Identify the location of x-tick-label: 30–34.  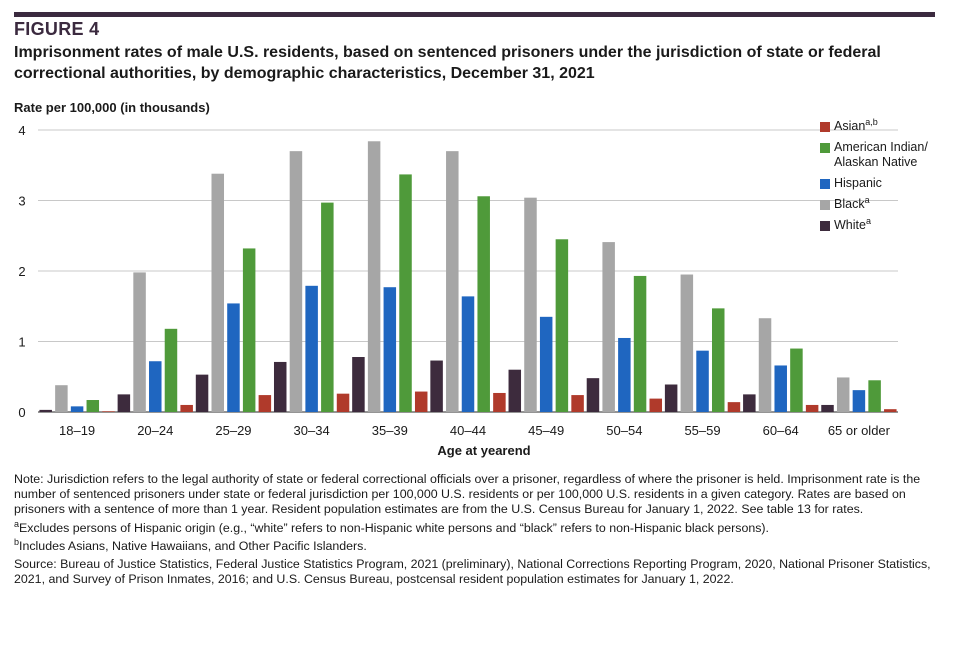
(312, 430).